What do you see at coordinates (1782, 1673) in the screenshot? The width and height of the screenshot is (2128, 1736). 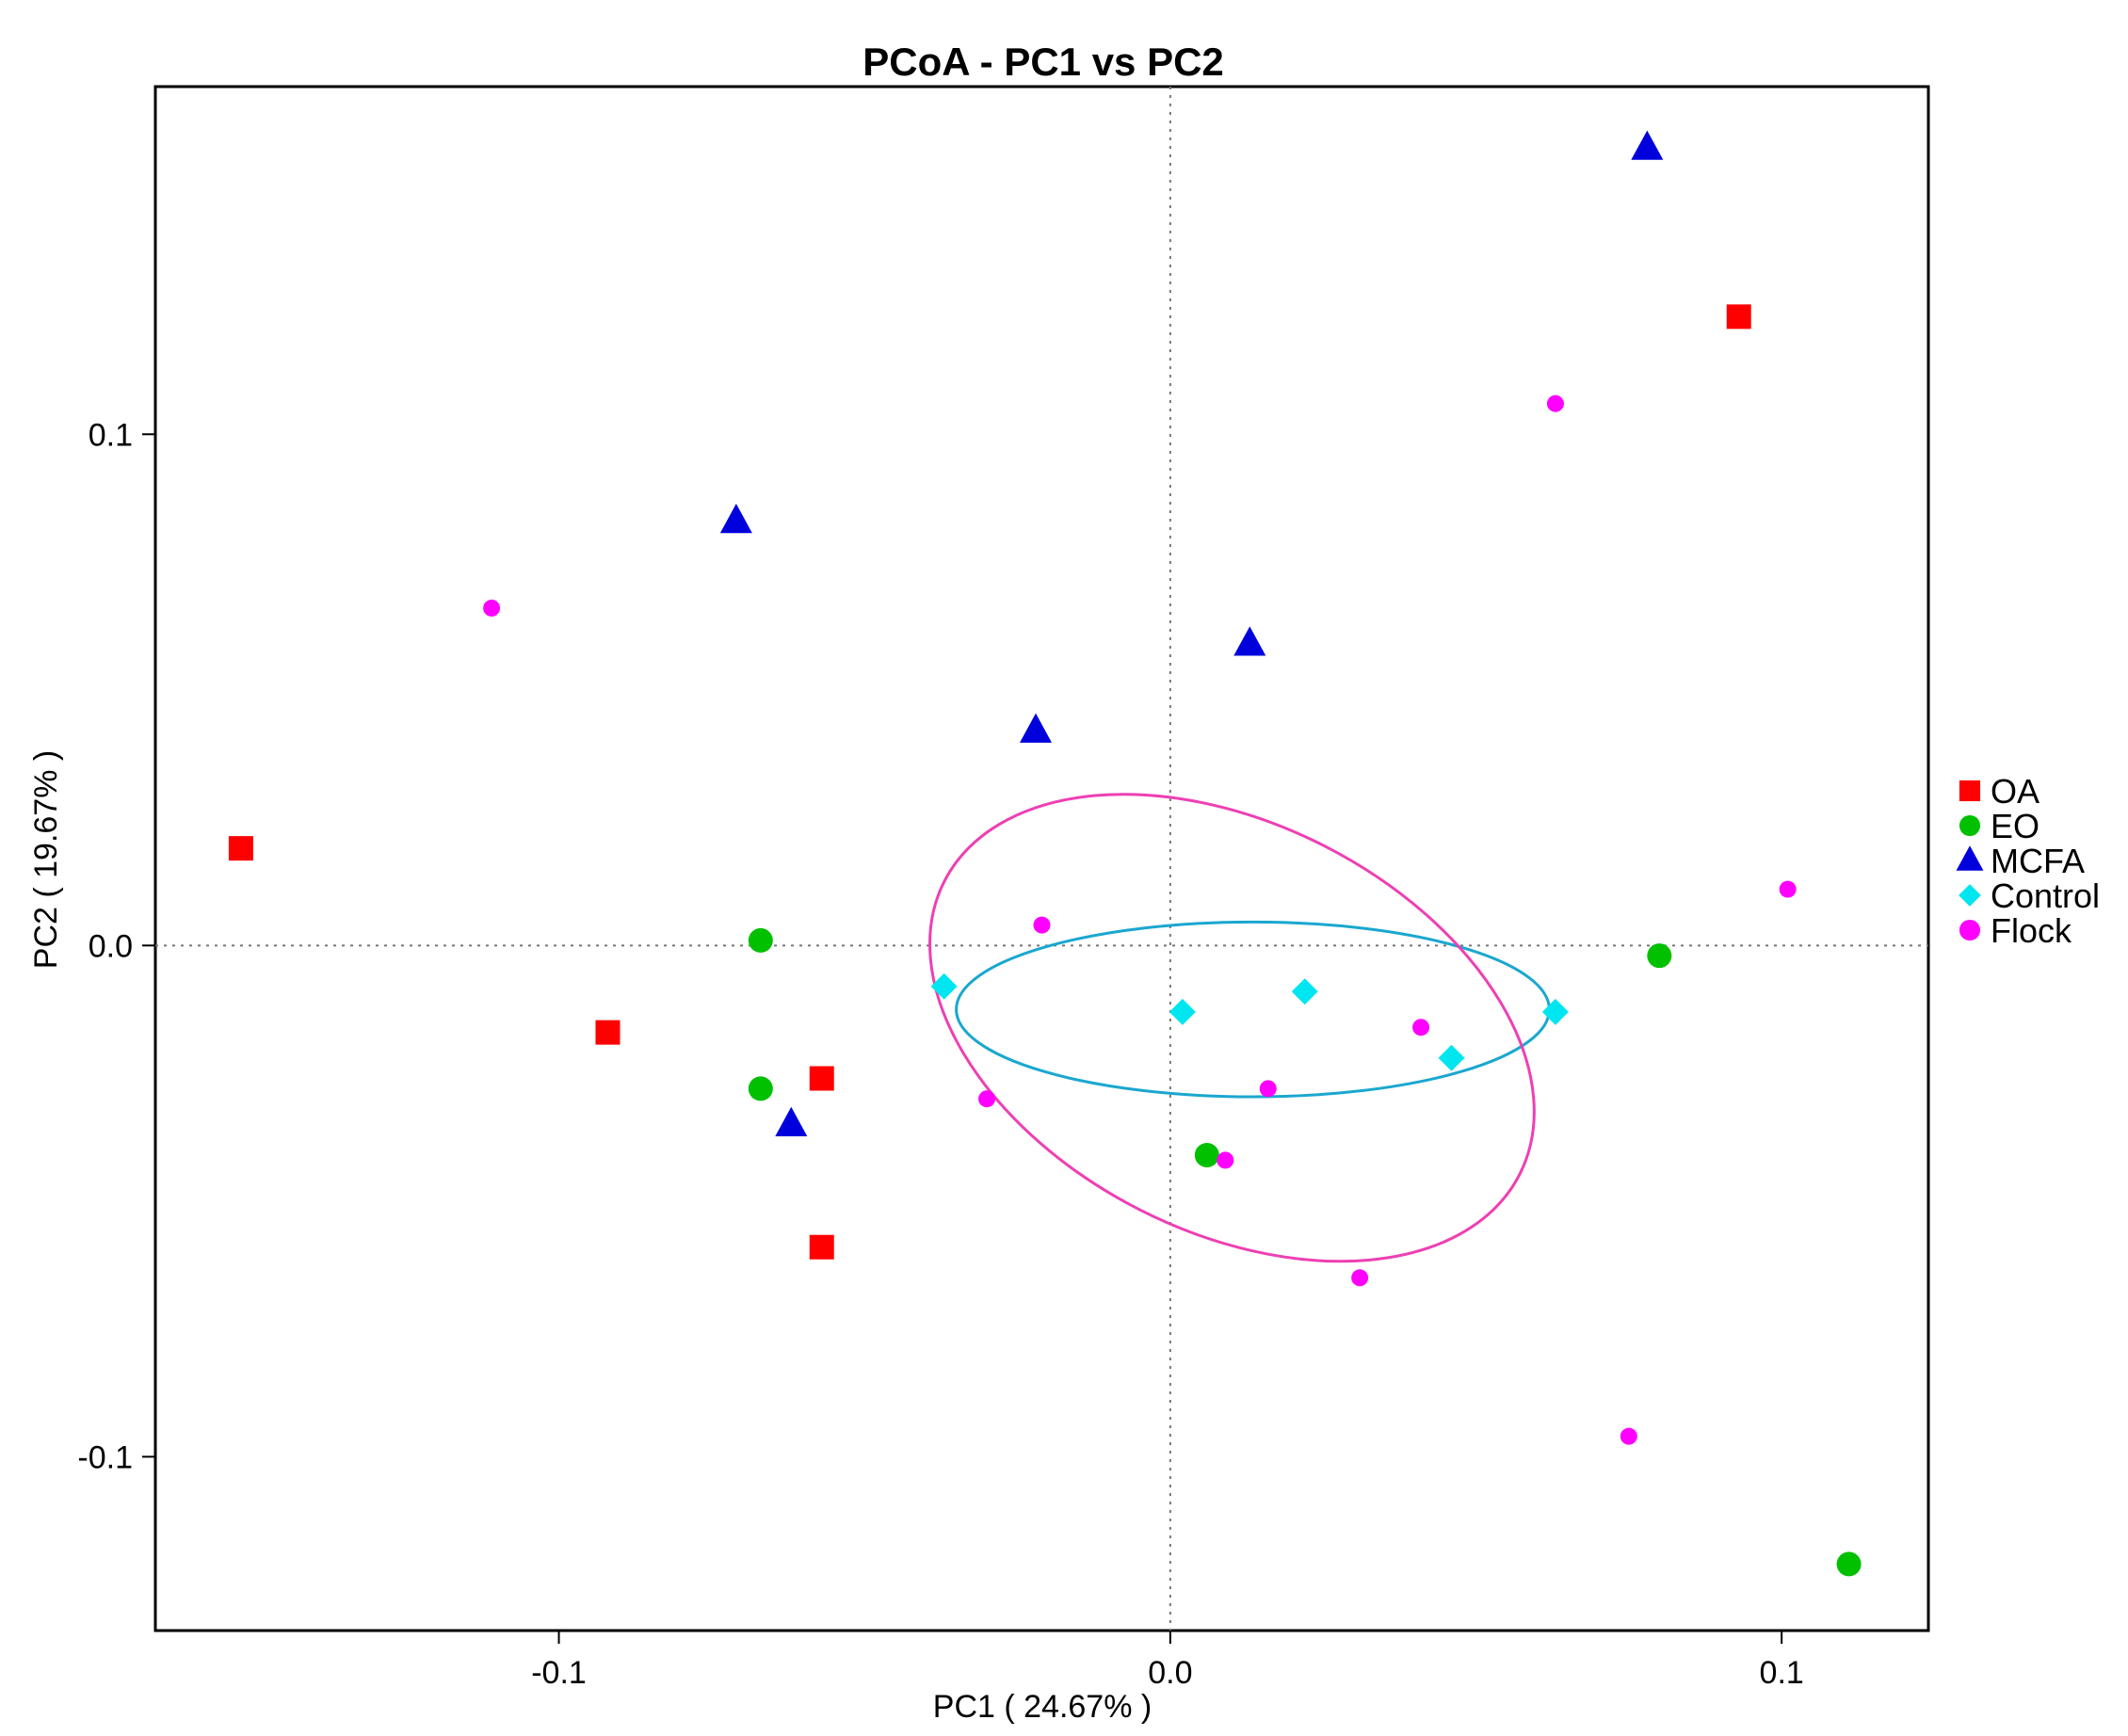 I see `x-tick-label: 0.1` at bounding box center [1782, 1673].